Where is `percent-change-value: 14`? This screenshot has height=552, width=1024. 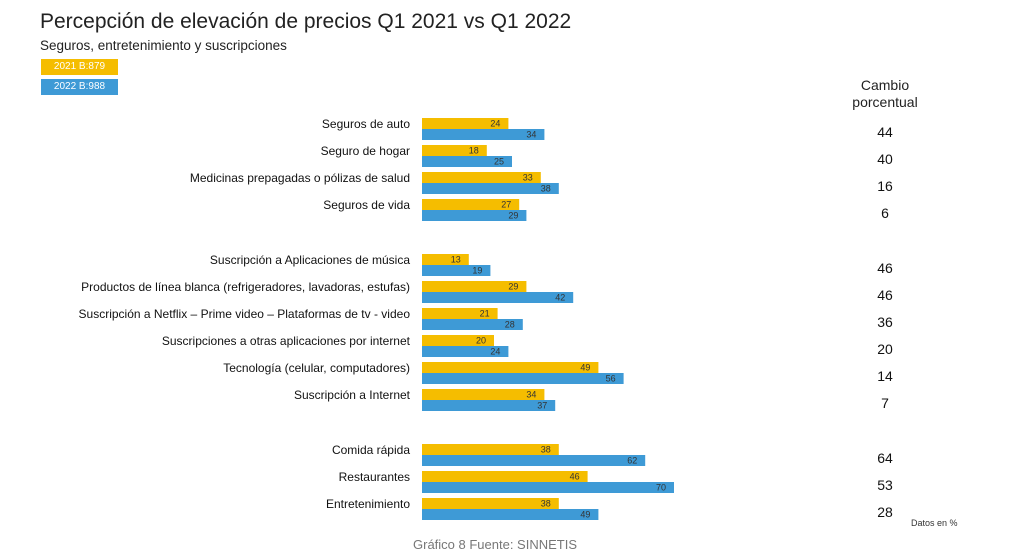
percent-change-value: 14 is located at coordinates (885, 376).